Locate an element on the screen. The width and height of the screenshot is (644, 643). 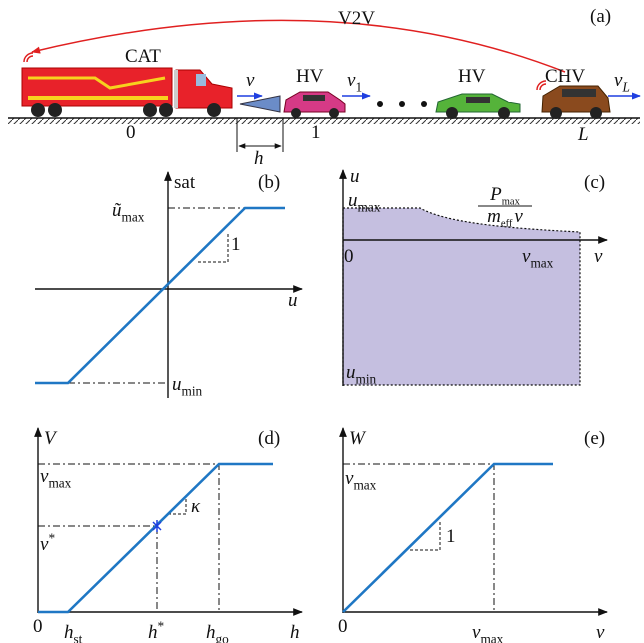
vehicle-label: HV is located at coordinates (310, 76).